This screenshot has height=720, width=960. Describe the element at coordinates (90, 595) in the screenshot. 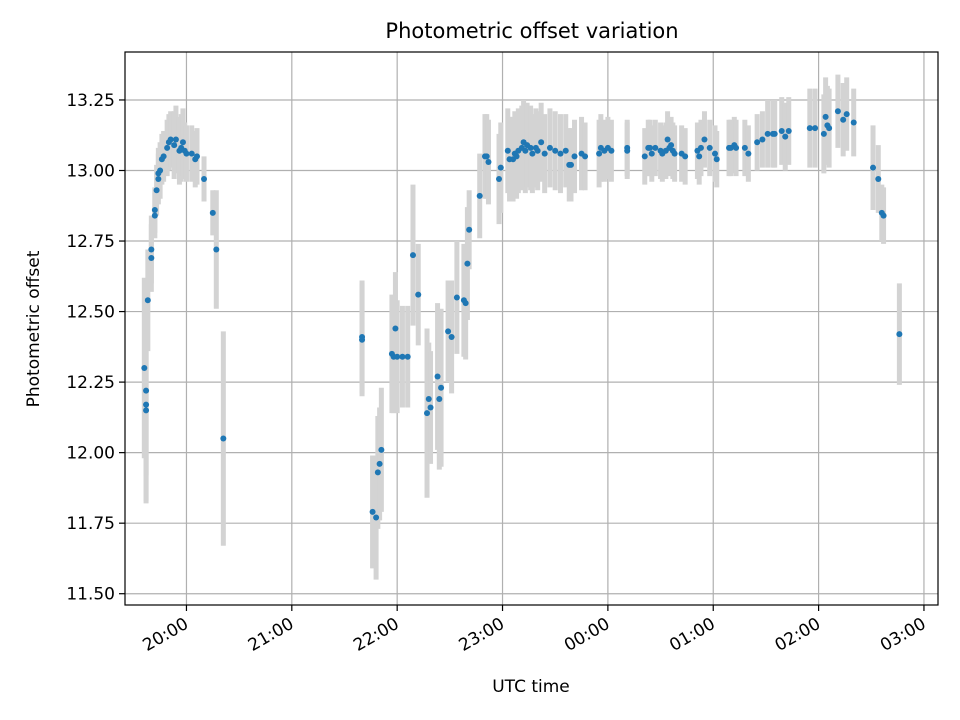

I see `y-tick-label: 11.50` at that location.